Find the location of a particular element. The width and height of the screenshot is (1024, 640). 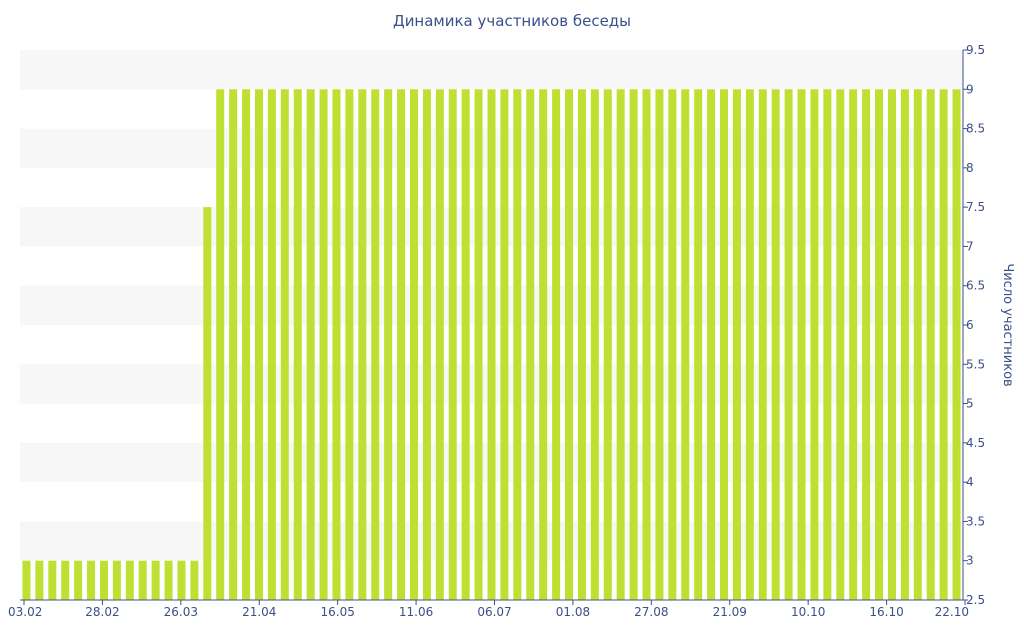

y-tick-label: 6.5 is located at coordinates (975, 286).